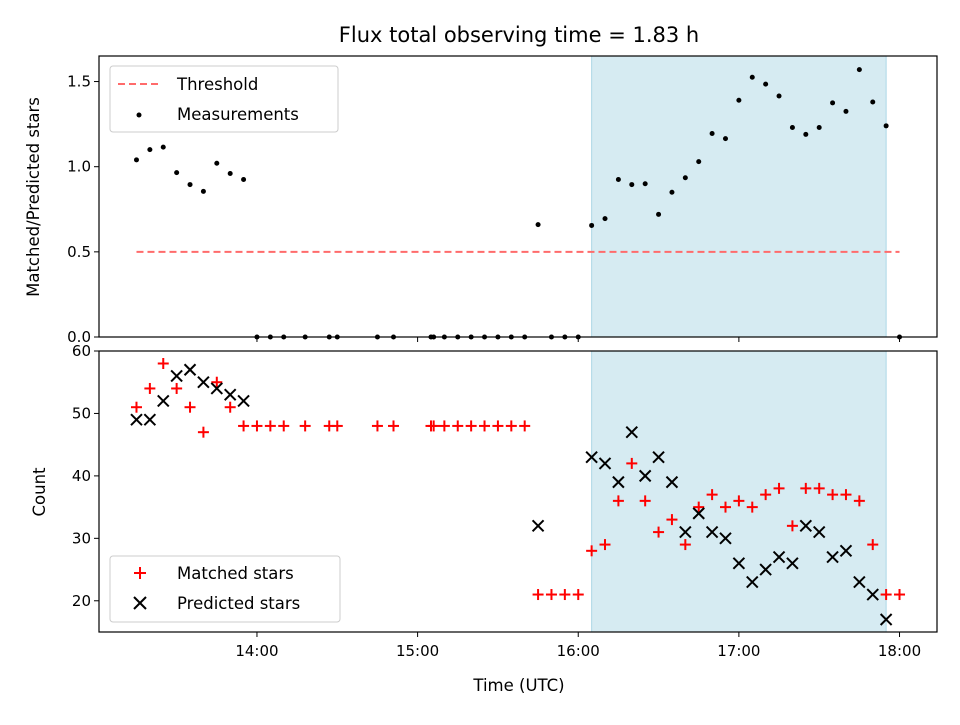  What do you see at coordinates (79, 167) in the screenshot?
I see `top-y-tick-label: 1.0` at bounding box center [79, 167].